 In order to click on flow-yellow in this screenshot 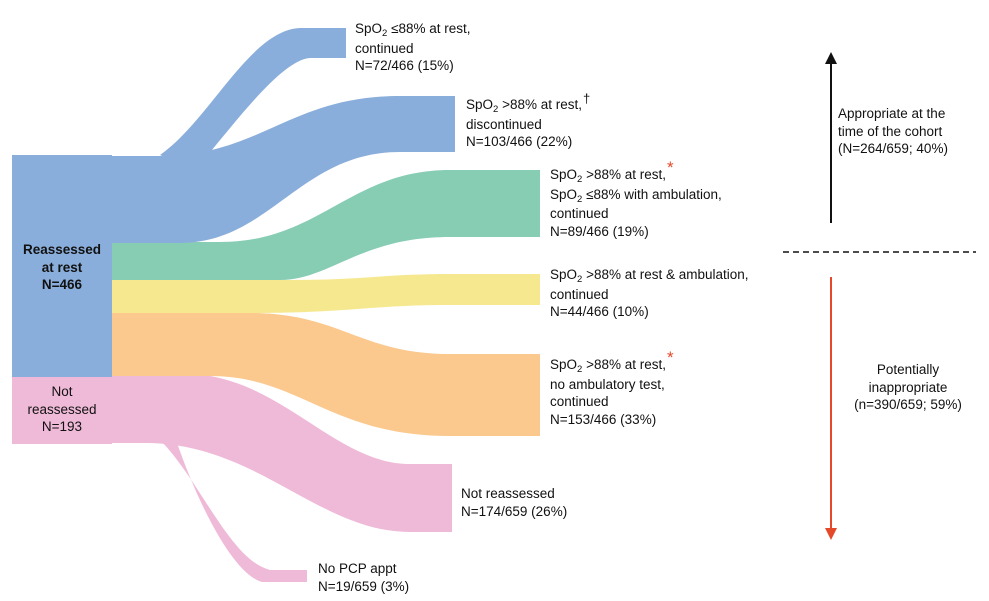, I will do `click(325, 293)`.